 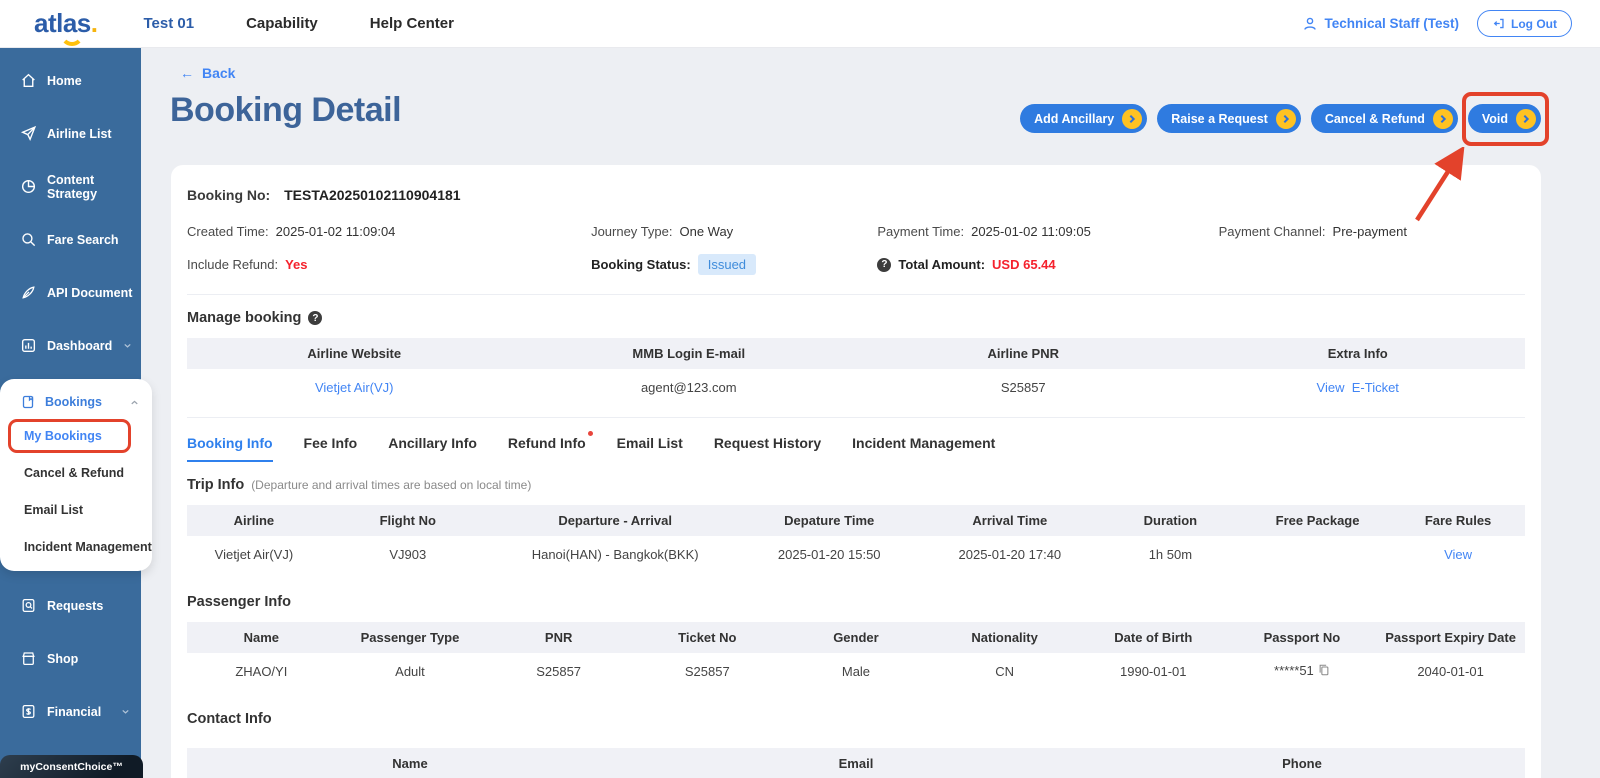 What do you see at coordinates (28, 605) in the screenshot?
I see `document-search-icon` at bounding box center [28, 605].